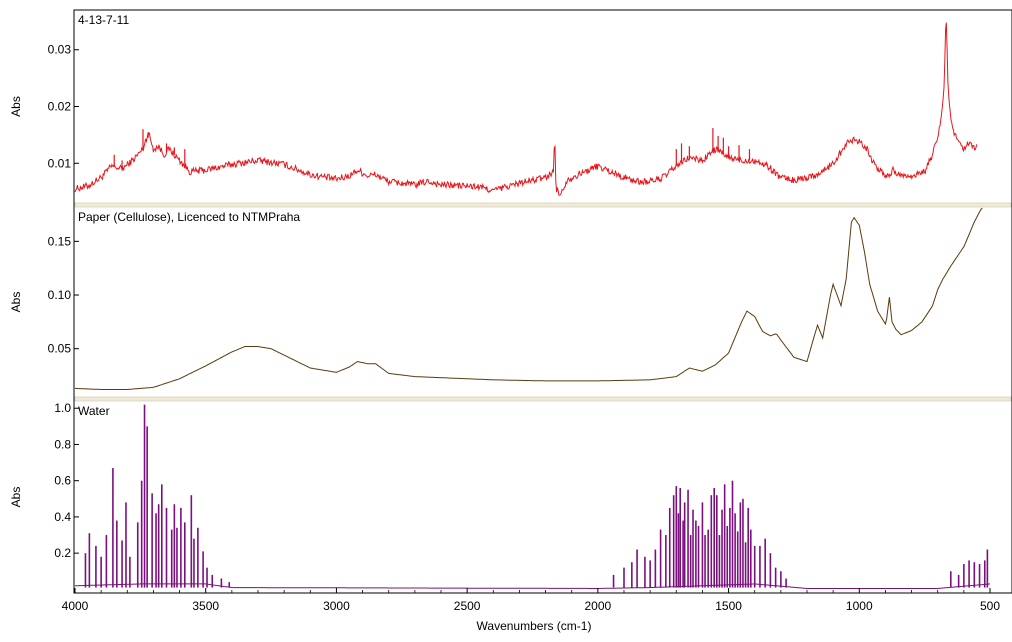  Describe the element at coordinates (60, 241) in the screenshot. I see `y-tick-label: 0.15` at that location.